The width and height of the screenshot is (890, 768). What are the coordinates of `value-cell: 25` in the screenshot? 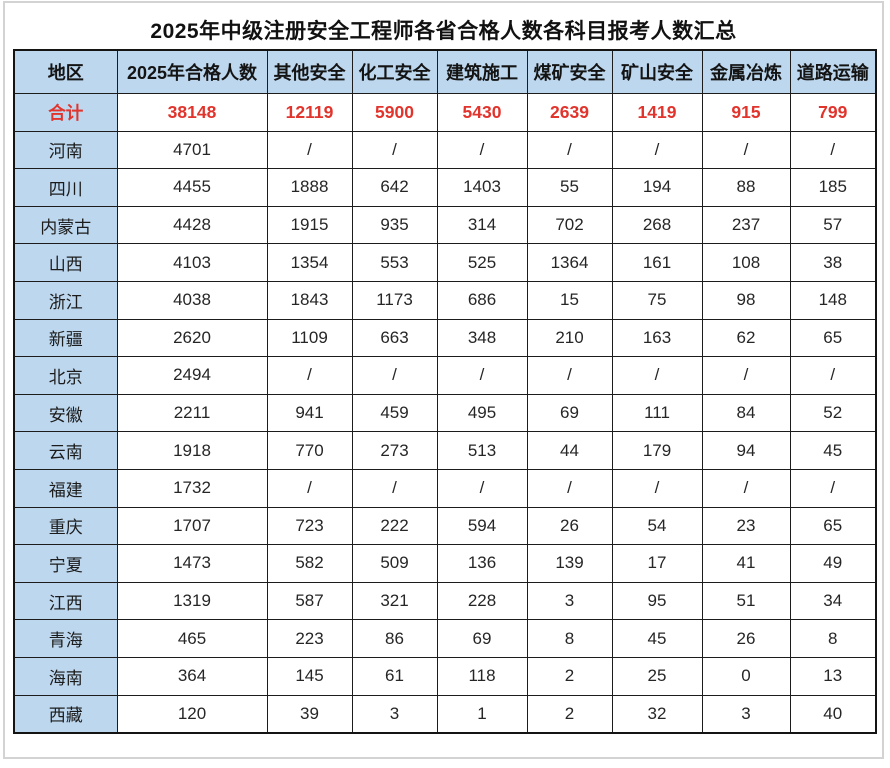 It's located at (657, 676).